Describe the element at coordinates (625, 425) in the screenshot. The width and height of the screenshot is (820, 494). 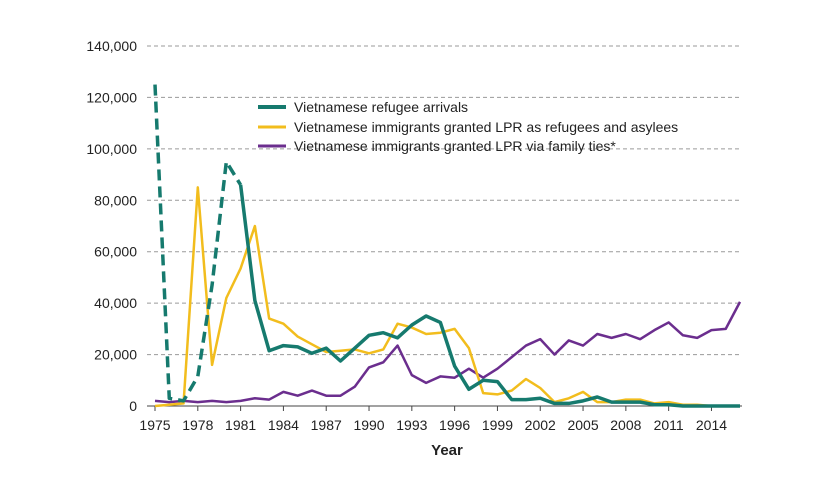
I see `x-tick-label-2008: 2008` at that location.